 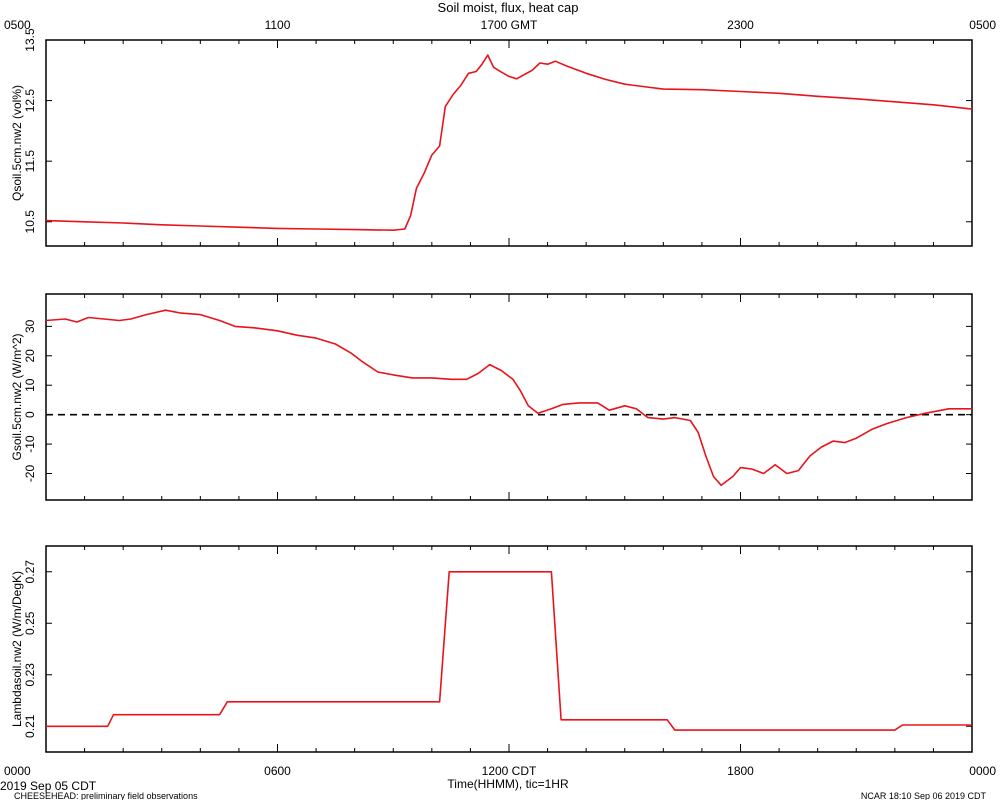 What do you see at coordinates (30, 414) in the screenshot?
I see `y-tick-label: 0` at bounding box center [30, 414].